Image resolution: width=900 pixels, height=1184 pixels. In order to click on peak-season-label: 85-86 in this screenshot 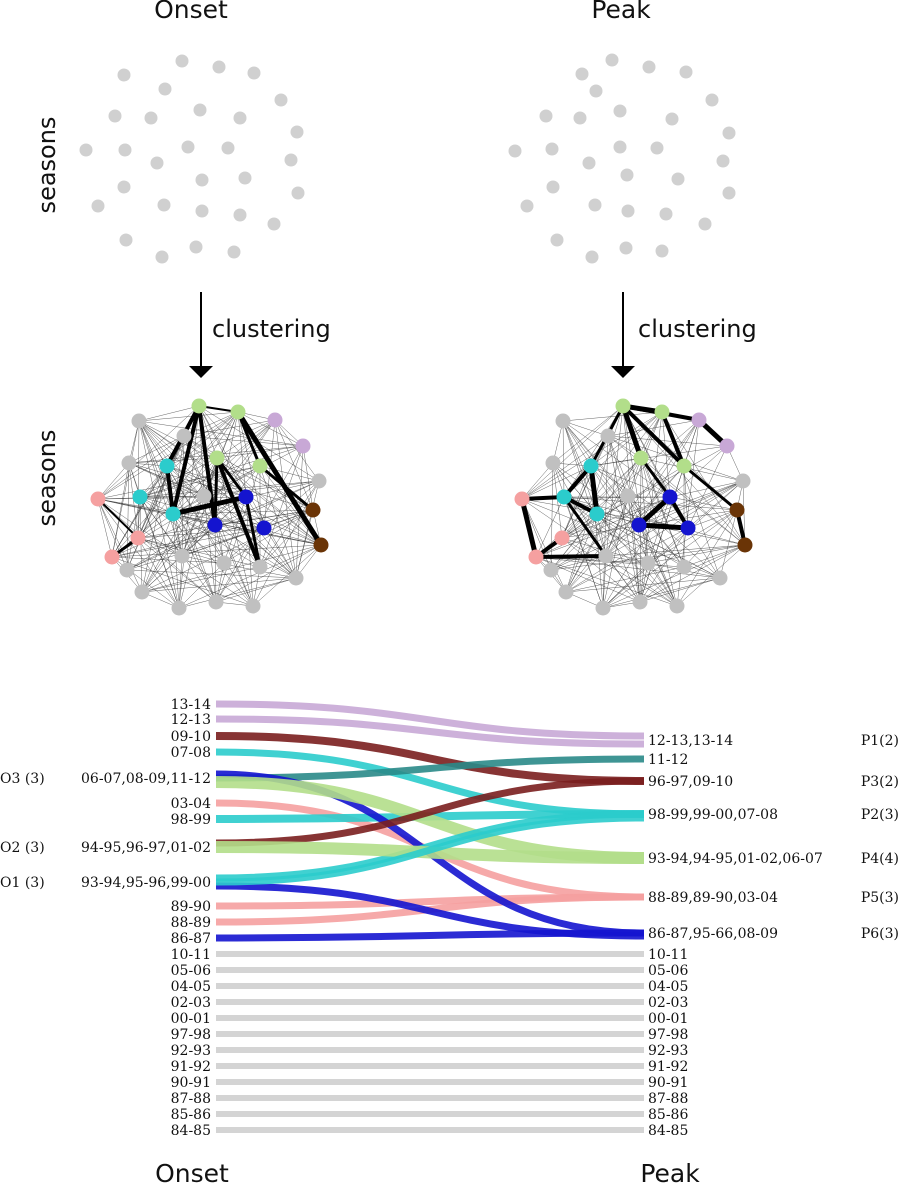, I will do `click(668, 1115)`.